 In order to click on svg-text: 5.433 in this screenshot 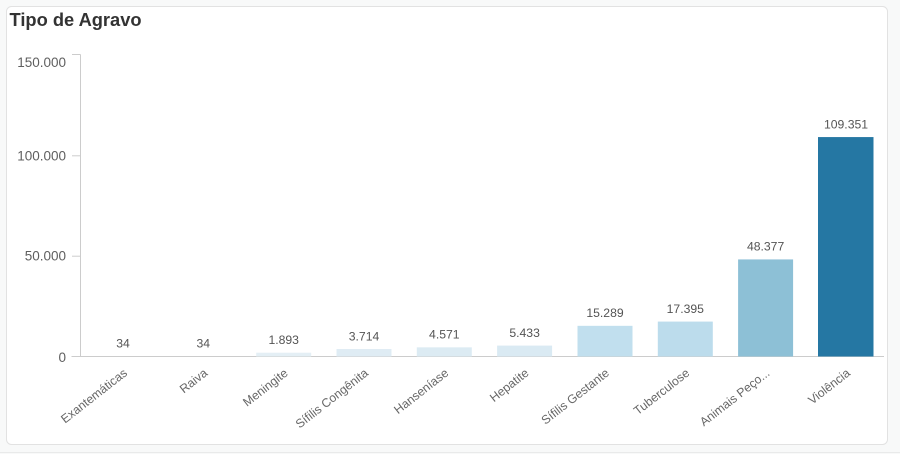, I will do `click(524, 333)`.